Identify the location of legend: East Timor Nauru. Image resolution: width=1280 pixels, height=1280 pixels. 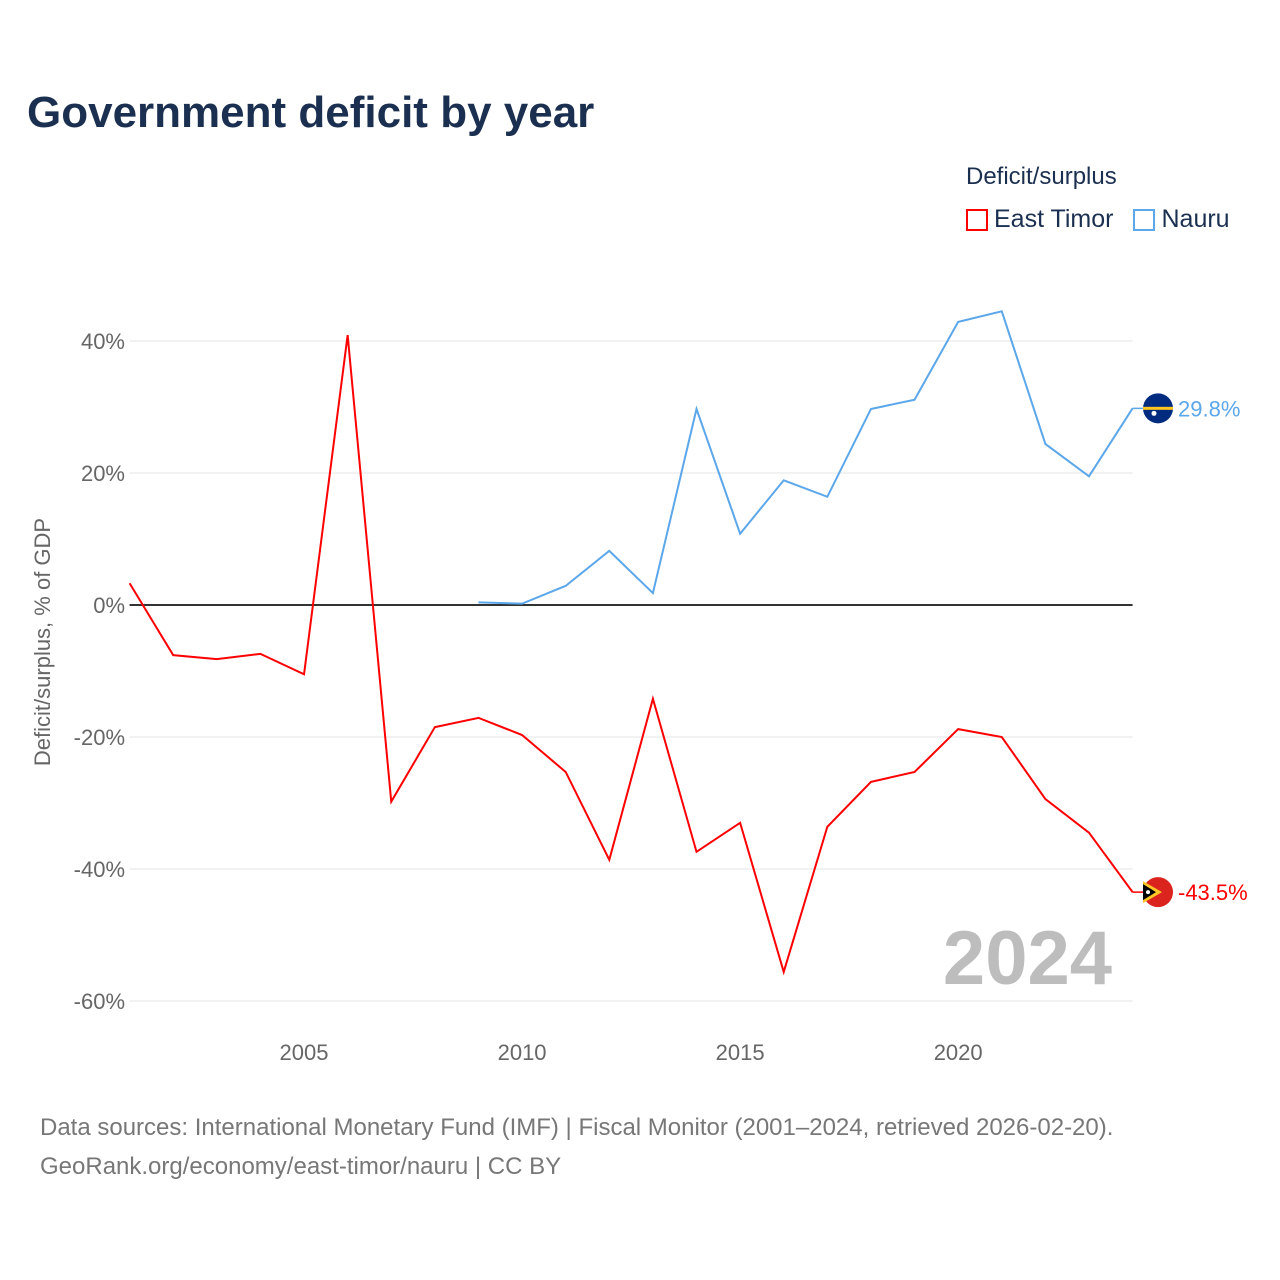
(1098, 219).